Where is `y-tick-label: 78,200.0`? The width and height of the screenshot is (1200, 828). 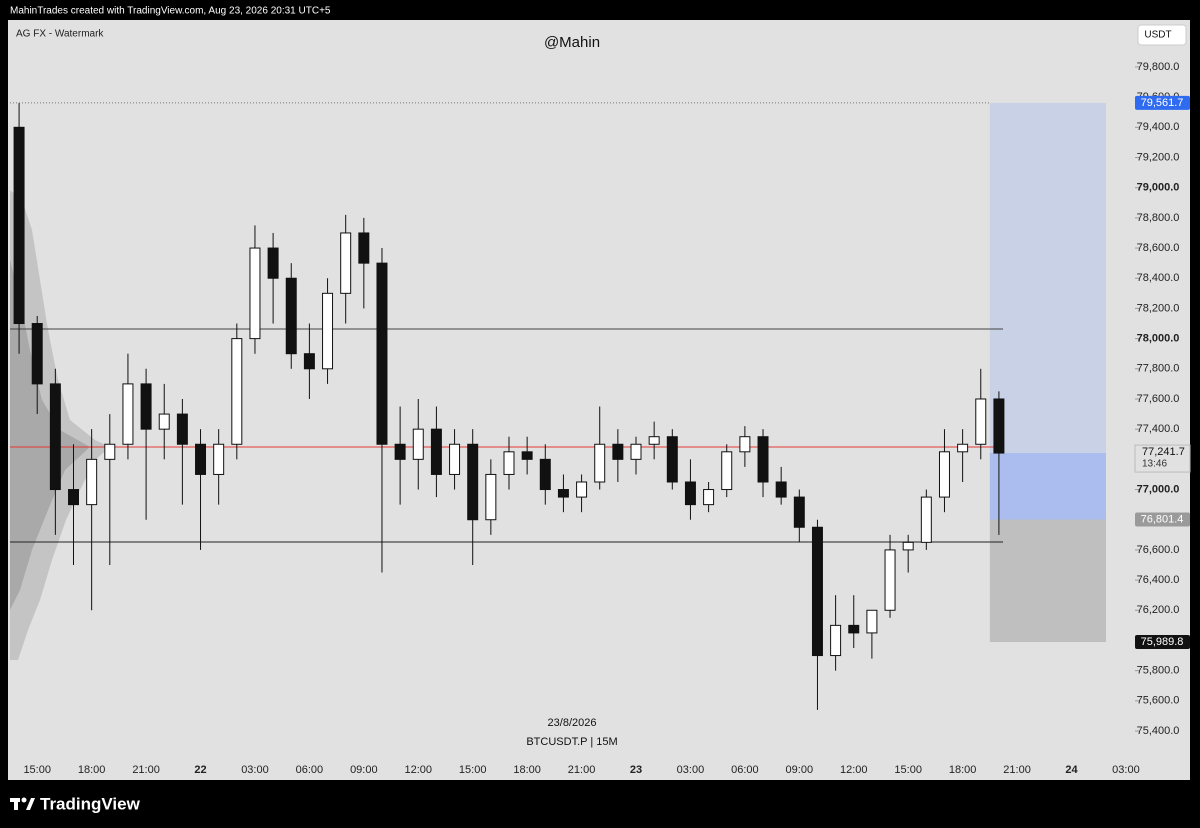
y-tick-label: 78,200.0 is located at coordinates (1158, 308).